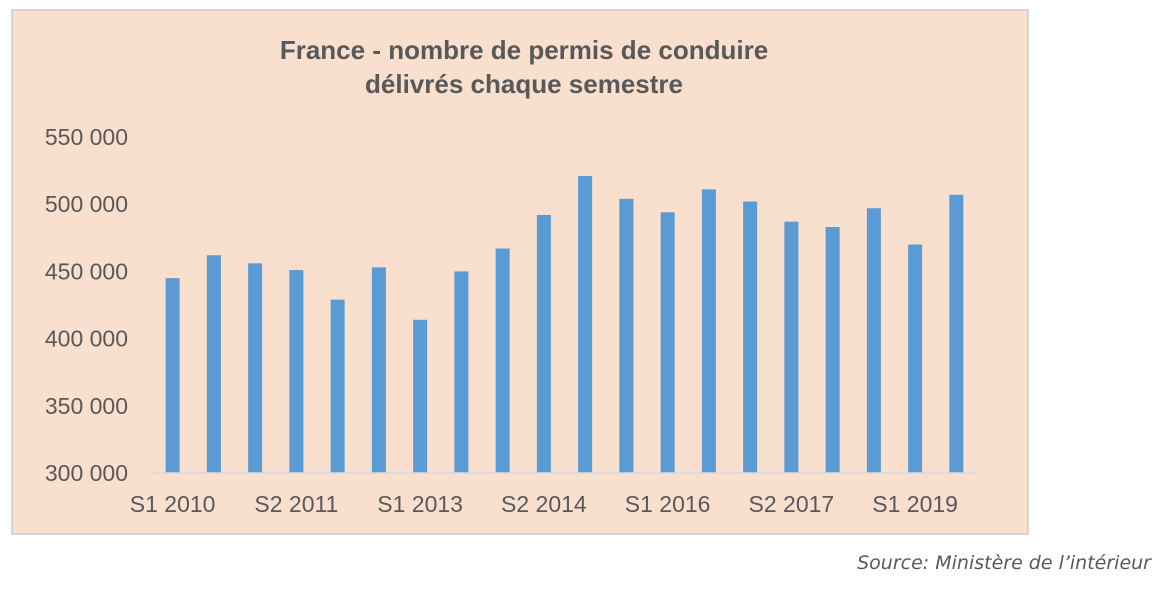  What do you see at coordinates (296, 504) in the screenshot?
I see `x-tick-label: S2 2011` at bounding box center [296, 504].